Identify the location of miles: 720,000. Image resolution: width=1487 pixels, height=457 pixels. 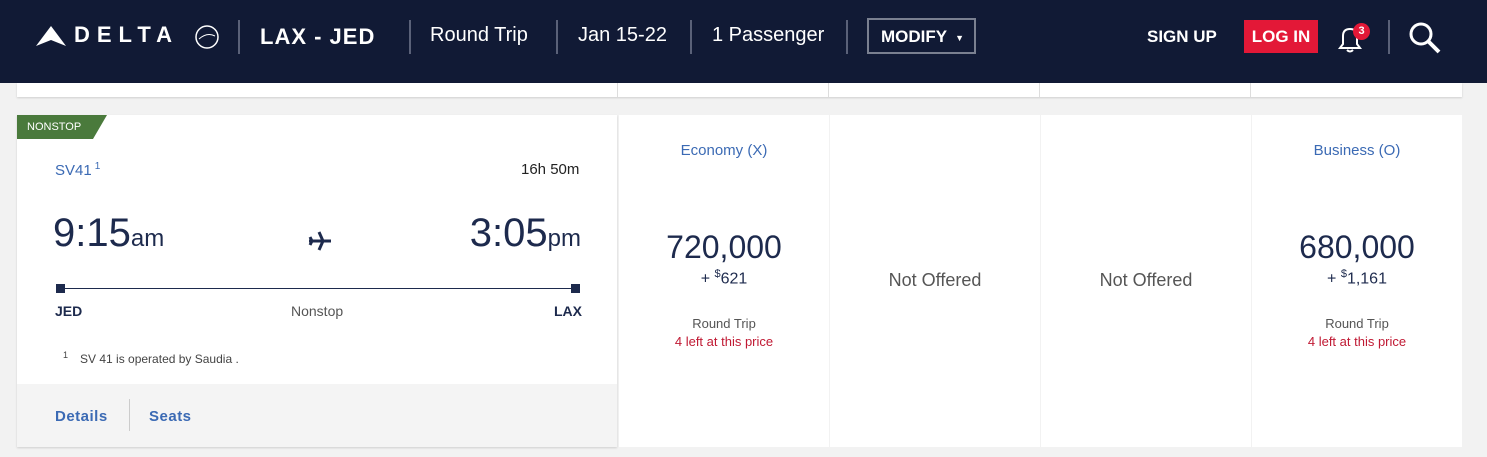
(724, 247).